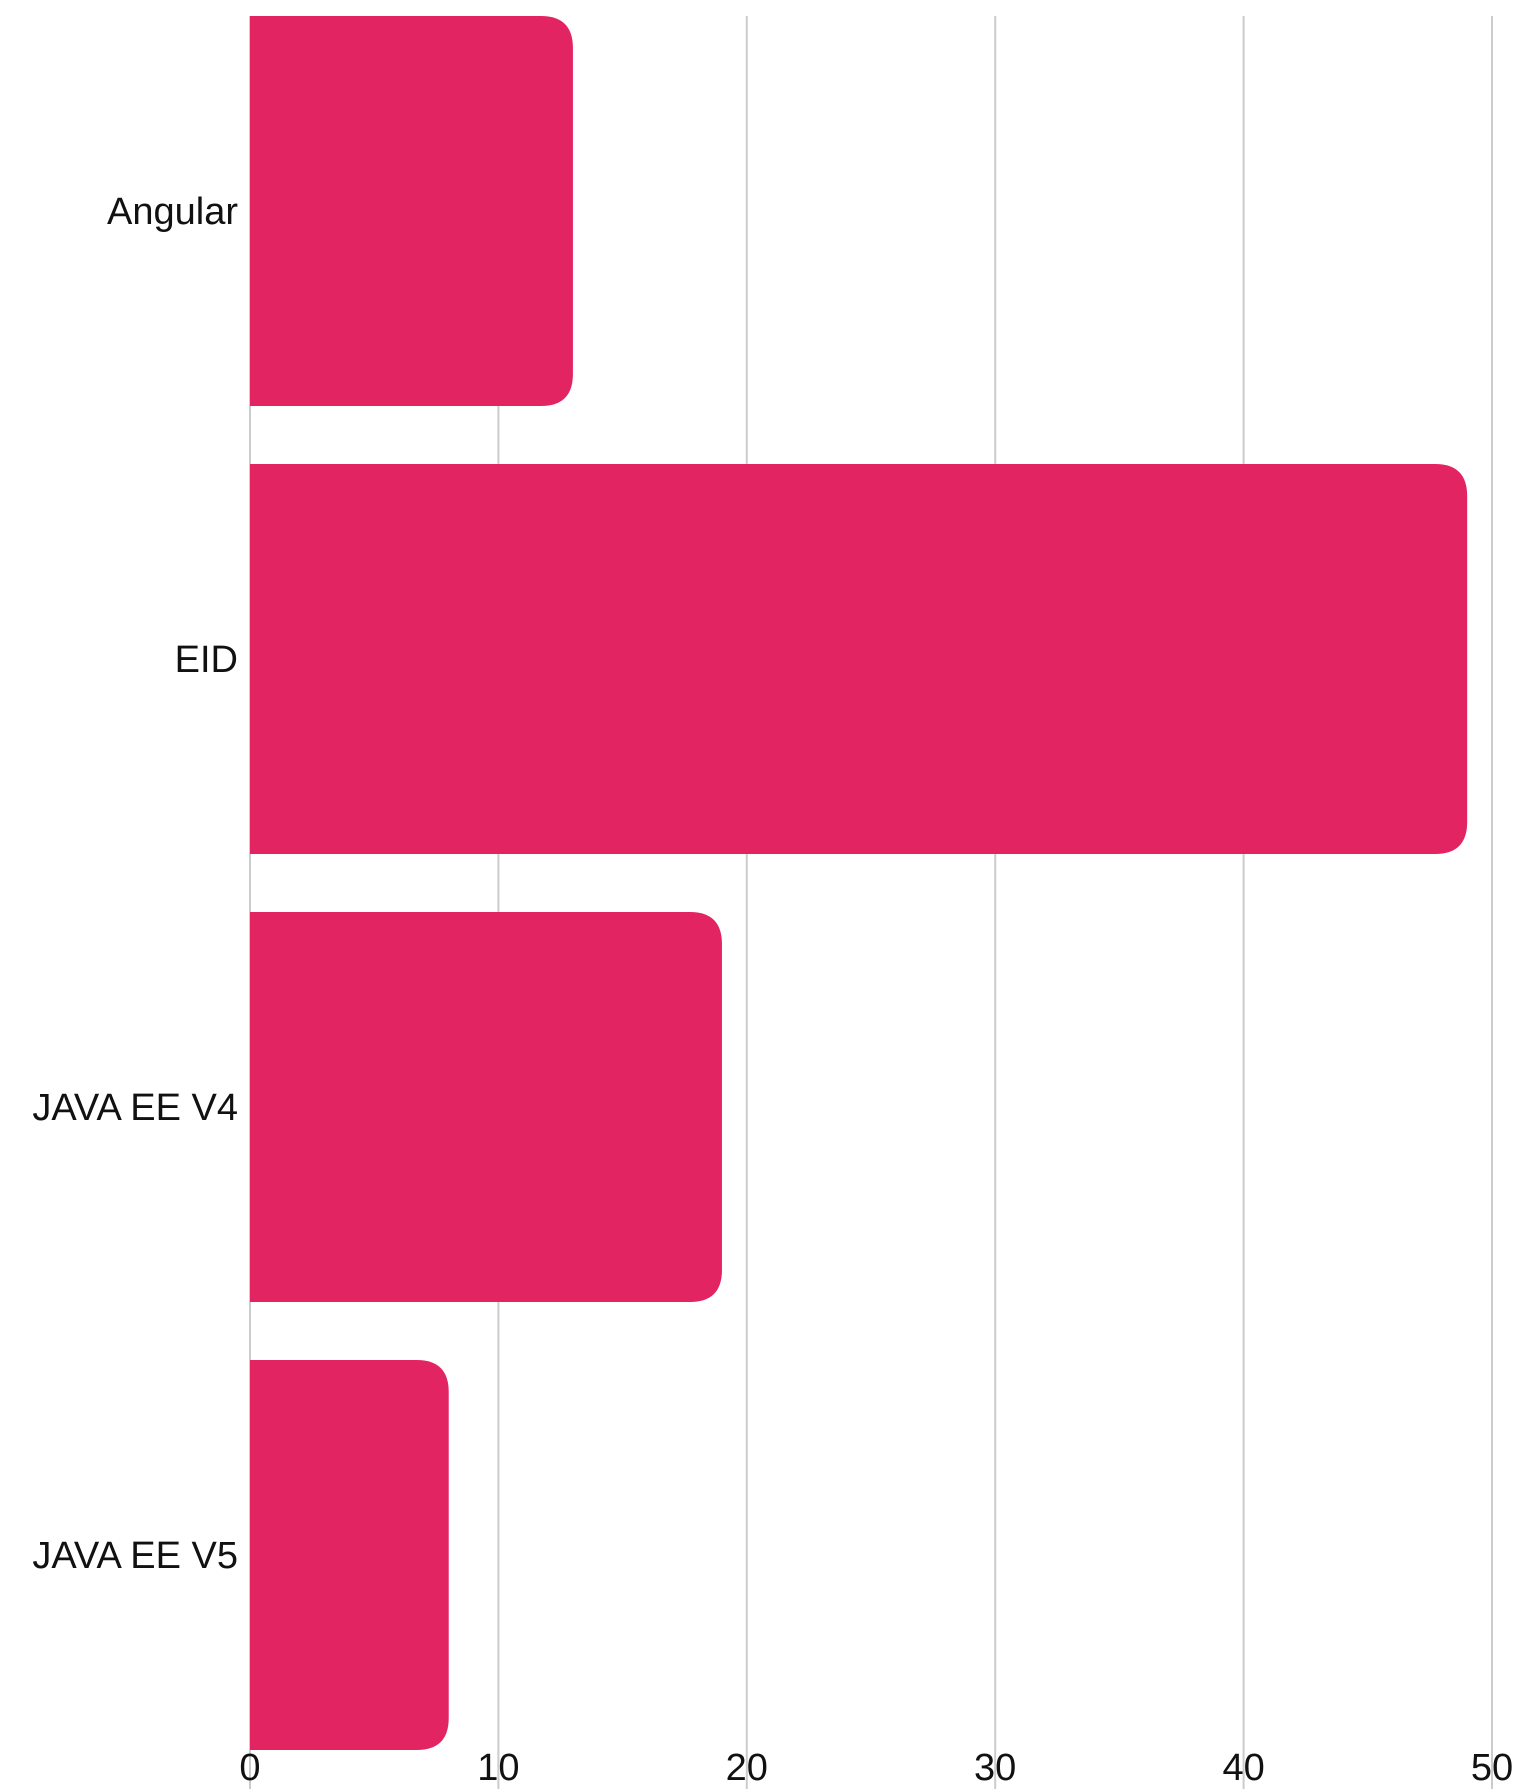 The width and height of the screenshot is (1517, 1789). Describe the element at coordinates (876, 1768) in the screenshot. I see `x-tick-labels: 0 10 20 30 40 50` at that location.